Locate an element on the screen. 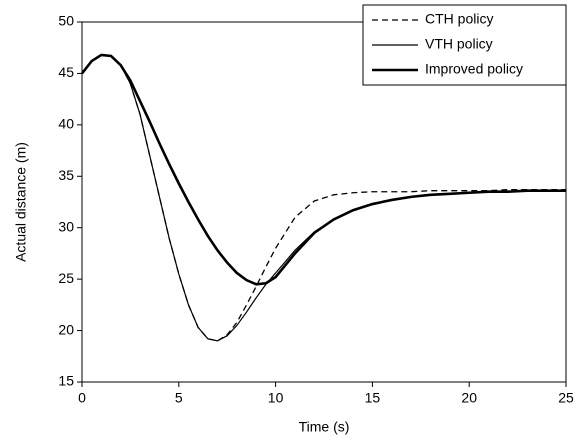 This screenshot has height=441, width=576. x-tick-label: 15 is located at coordinates (373, 398).